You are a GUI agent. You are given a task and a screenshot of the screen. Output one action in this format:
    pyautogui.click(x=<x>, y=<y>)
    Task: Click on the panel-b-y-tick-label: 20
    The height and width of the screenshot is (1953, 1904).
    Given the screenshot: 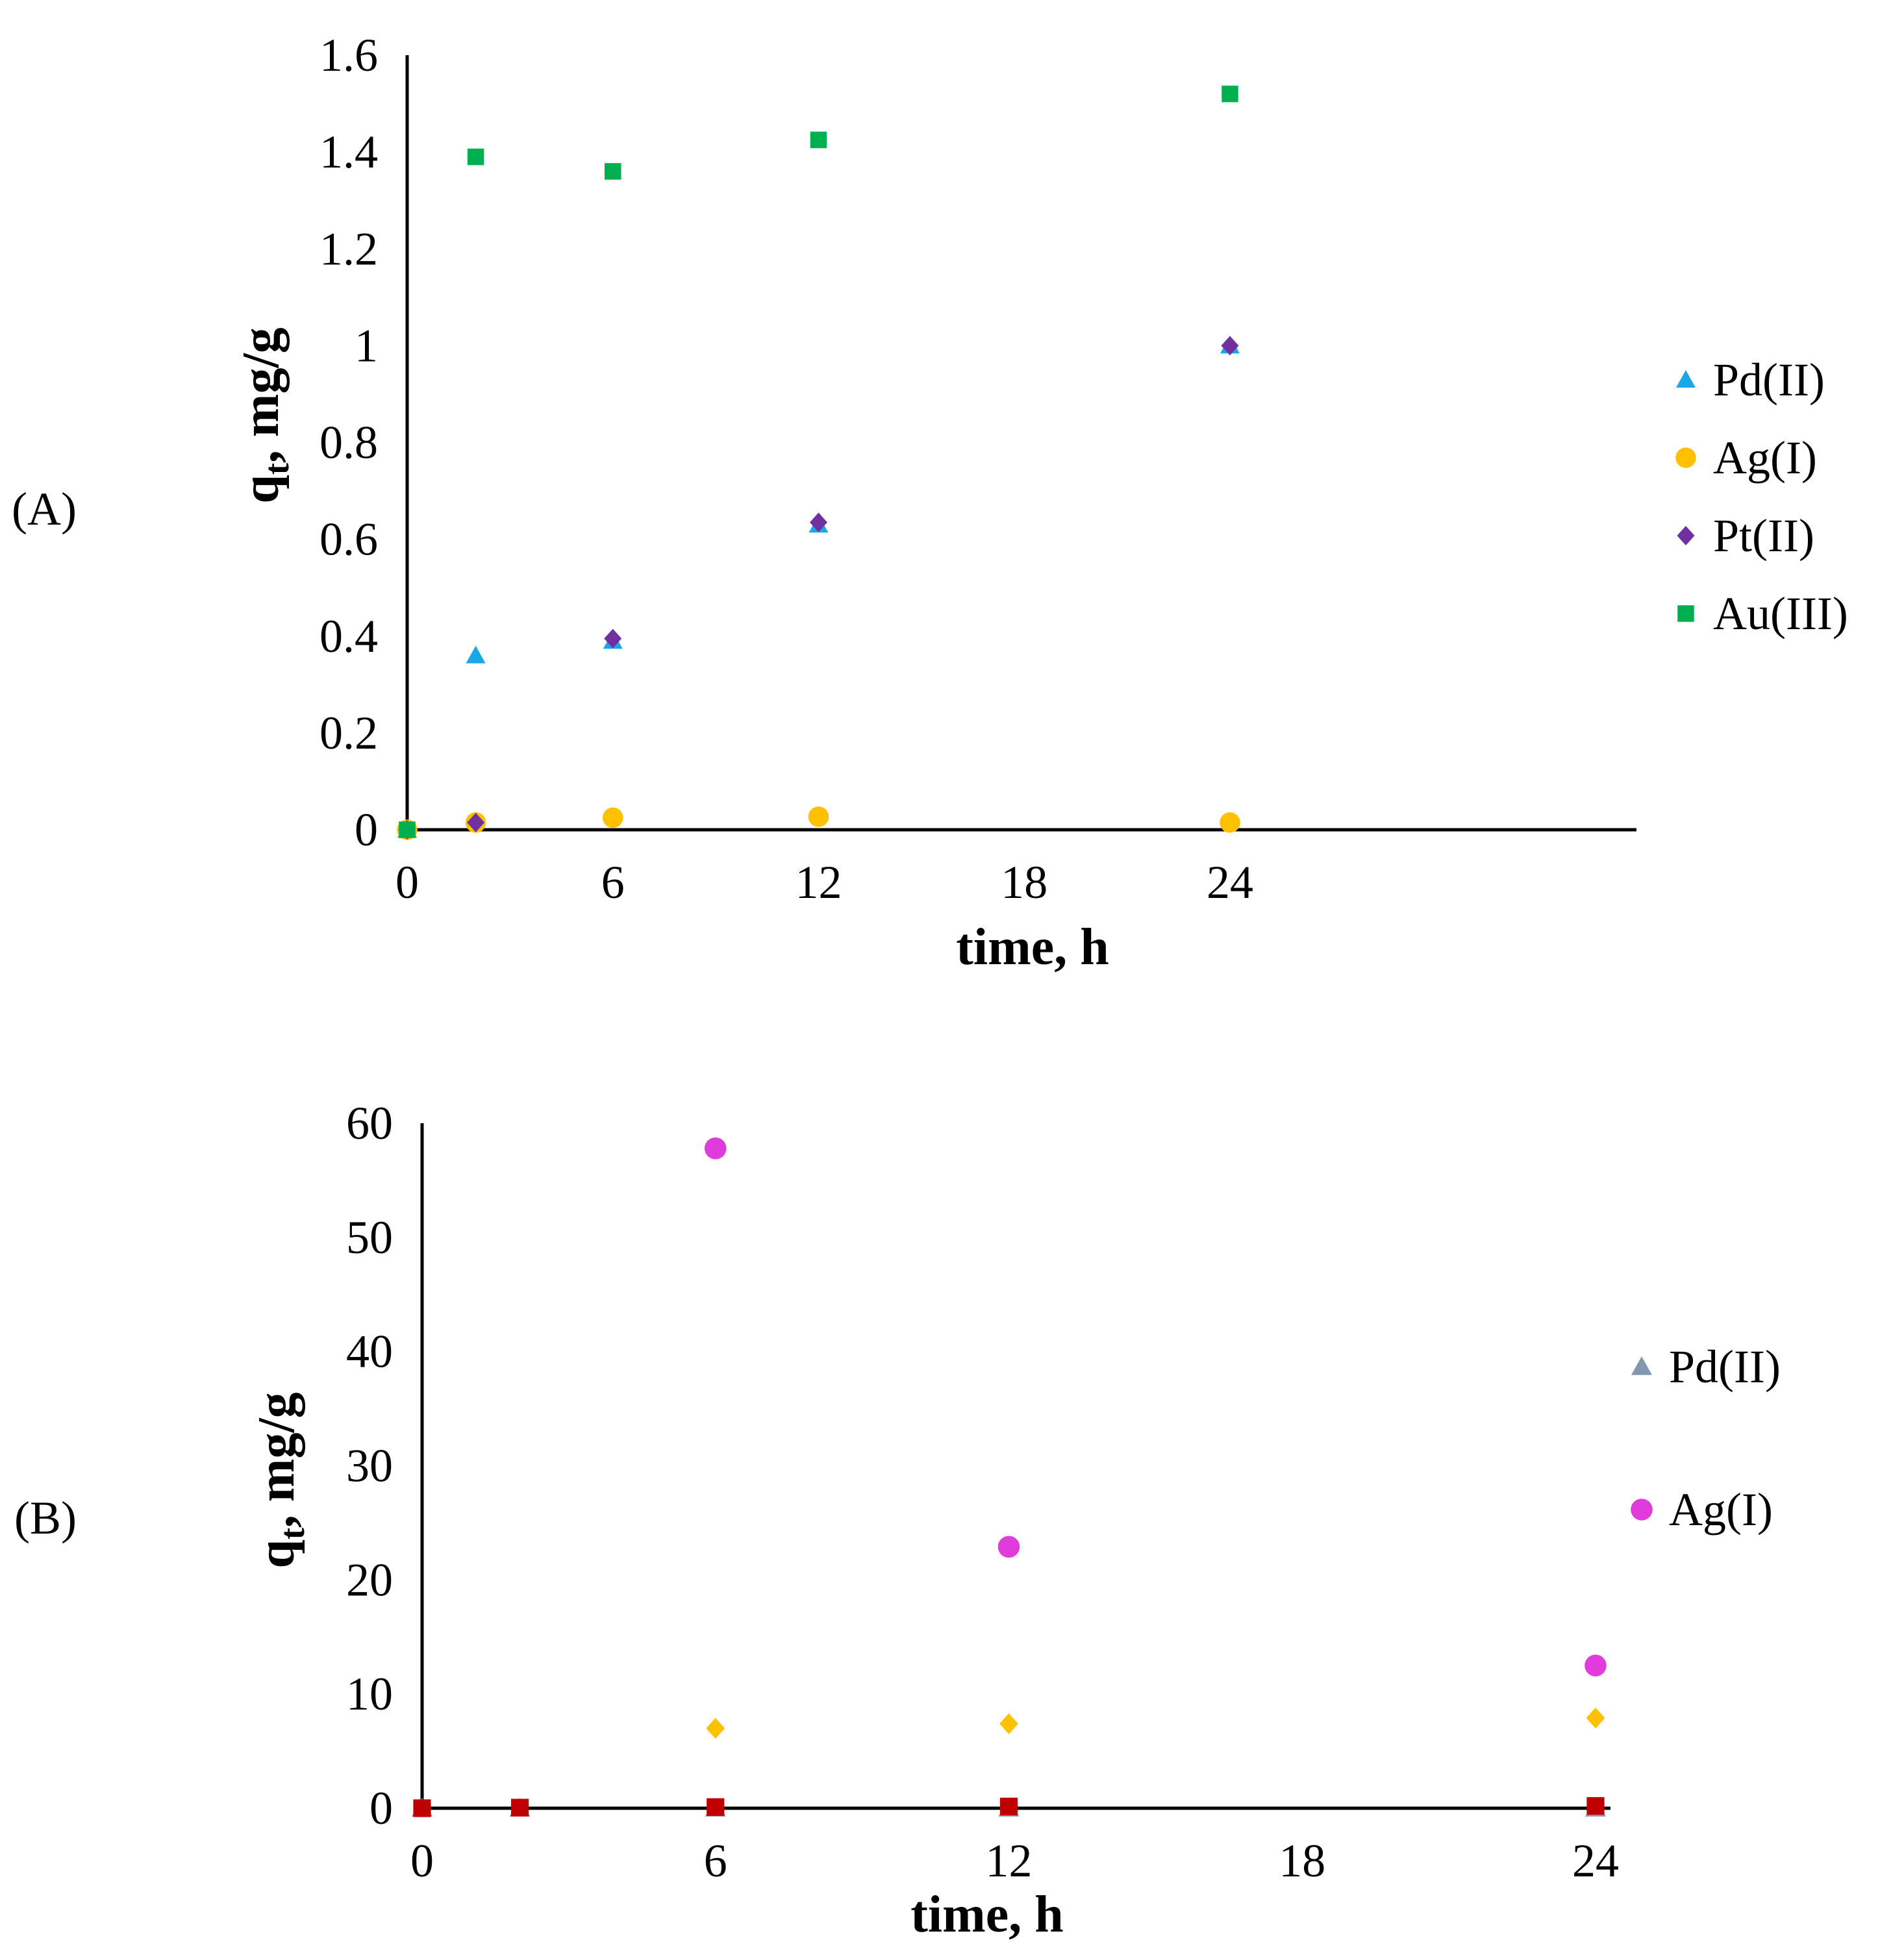 What is the action you would take?
    pyautogui.click(x=370, y=1580)
    